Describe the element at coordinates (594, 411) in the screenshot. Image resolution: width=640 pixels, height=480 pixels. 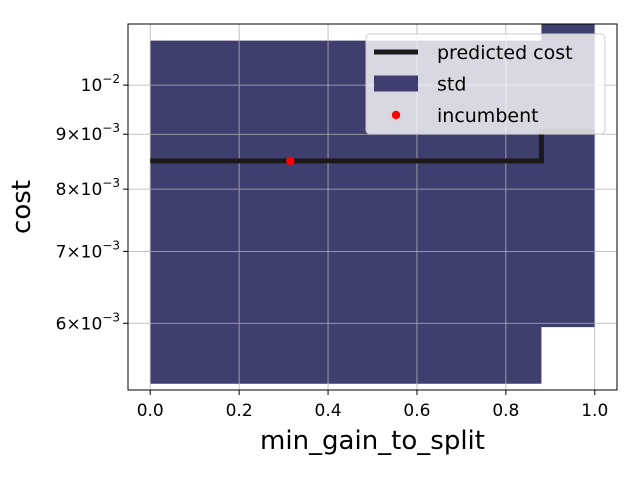
I see `x-tick-label: 1.0` at that location.